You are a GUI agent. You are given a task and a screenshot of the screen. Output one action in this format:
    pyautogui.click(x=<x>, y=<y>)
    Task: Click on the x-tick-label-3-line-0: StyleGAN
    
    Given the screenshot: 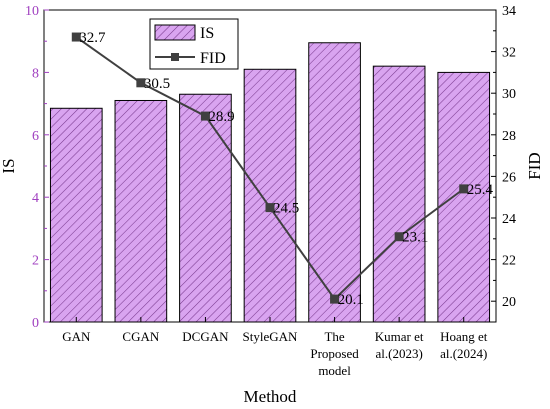 What is the action you would take?
    pyautogui.click(x=271, y=336)
    